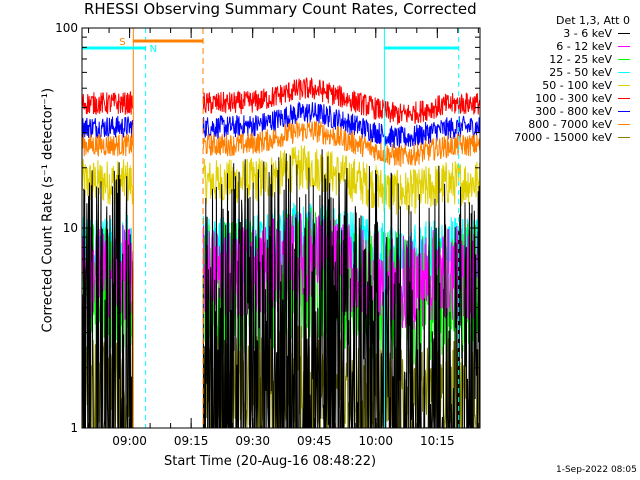  What do you see at coordinates (580, 72) in the screenshot?
I see `legend-label: 25 - 50 keV` at bounding box center [580, 72].